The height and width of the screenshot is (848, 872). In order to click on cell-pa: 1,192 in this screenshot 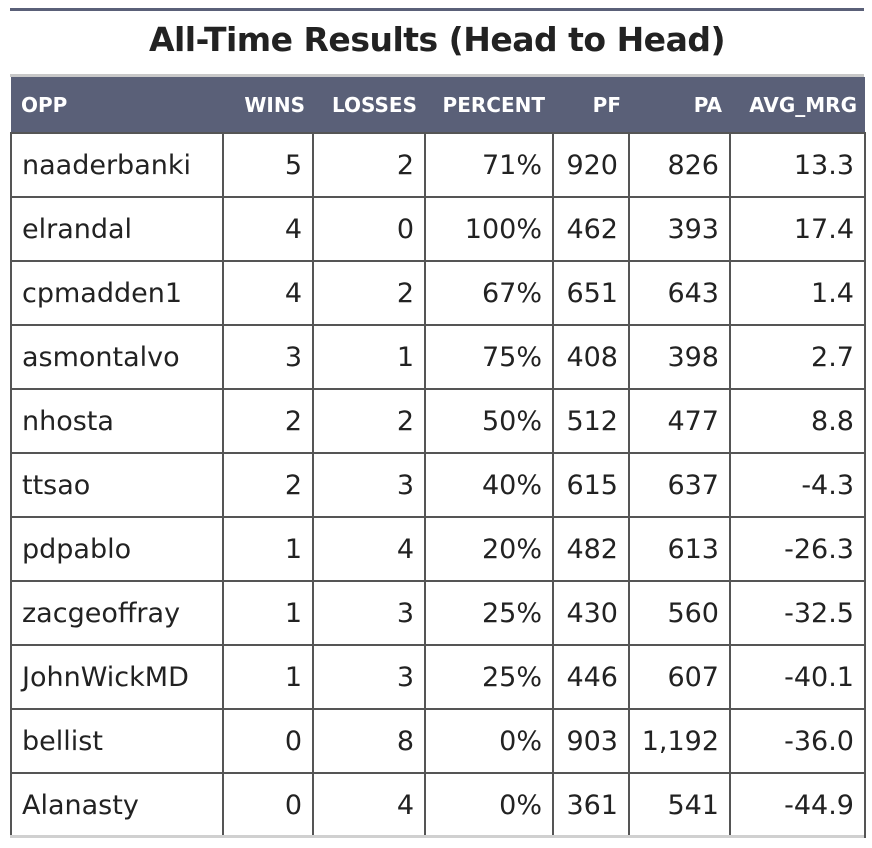, I will do `click(679, 741)`.